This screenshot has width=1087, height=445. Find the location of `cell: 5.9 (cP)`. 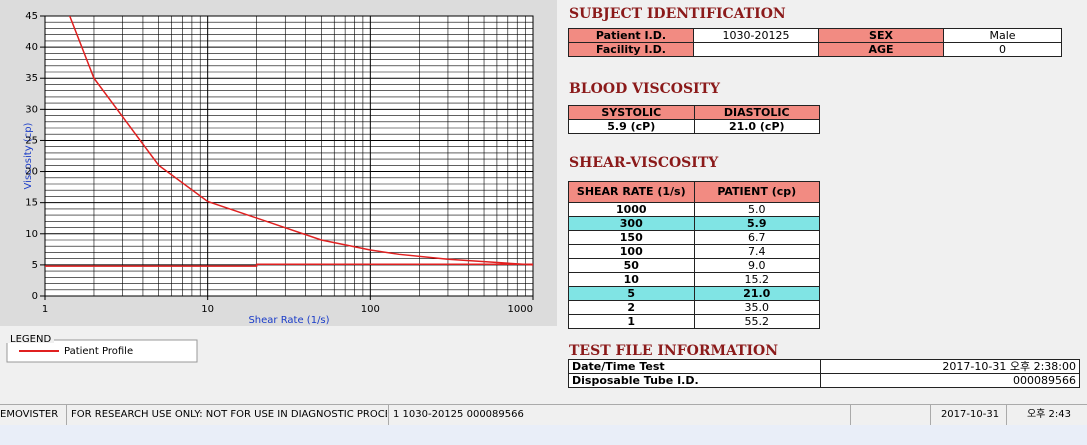

cell: 5.9 (cP) is located at coordinates (631, 126).